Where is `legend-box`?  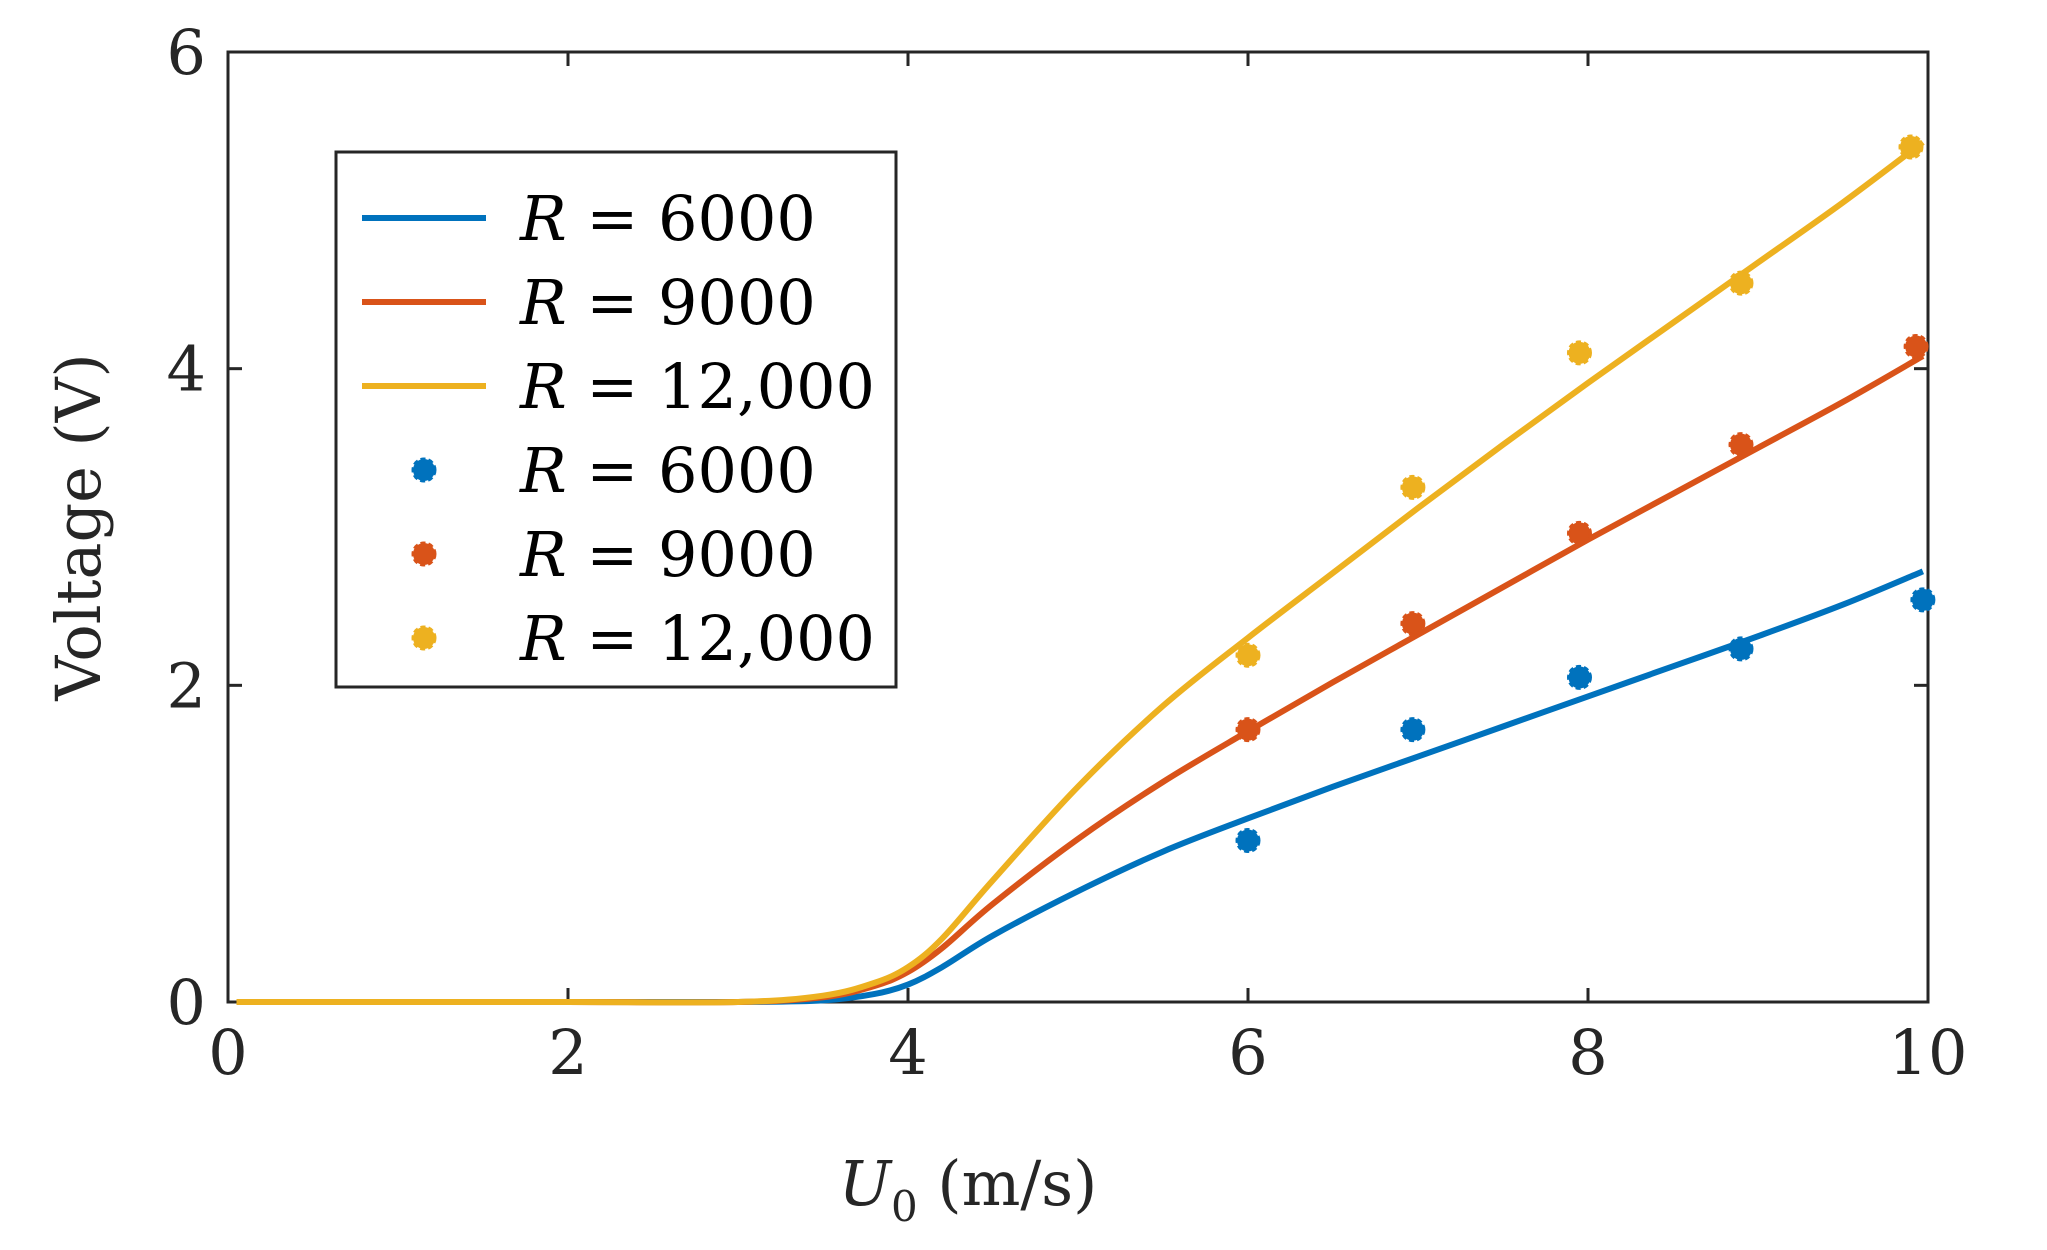 legend-box is located at coordinates (616, 419).